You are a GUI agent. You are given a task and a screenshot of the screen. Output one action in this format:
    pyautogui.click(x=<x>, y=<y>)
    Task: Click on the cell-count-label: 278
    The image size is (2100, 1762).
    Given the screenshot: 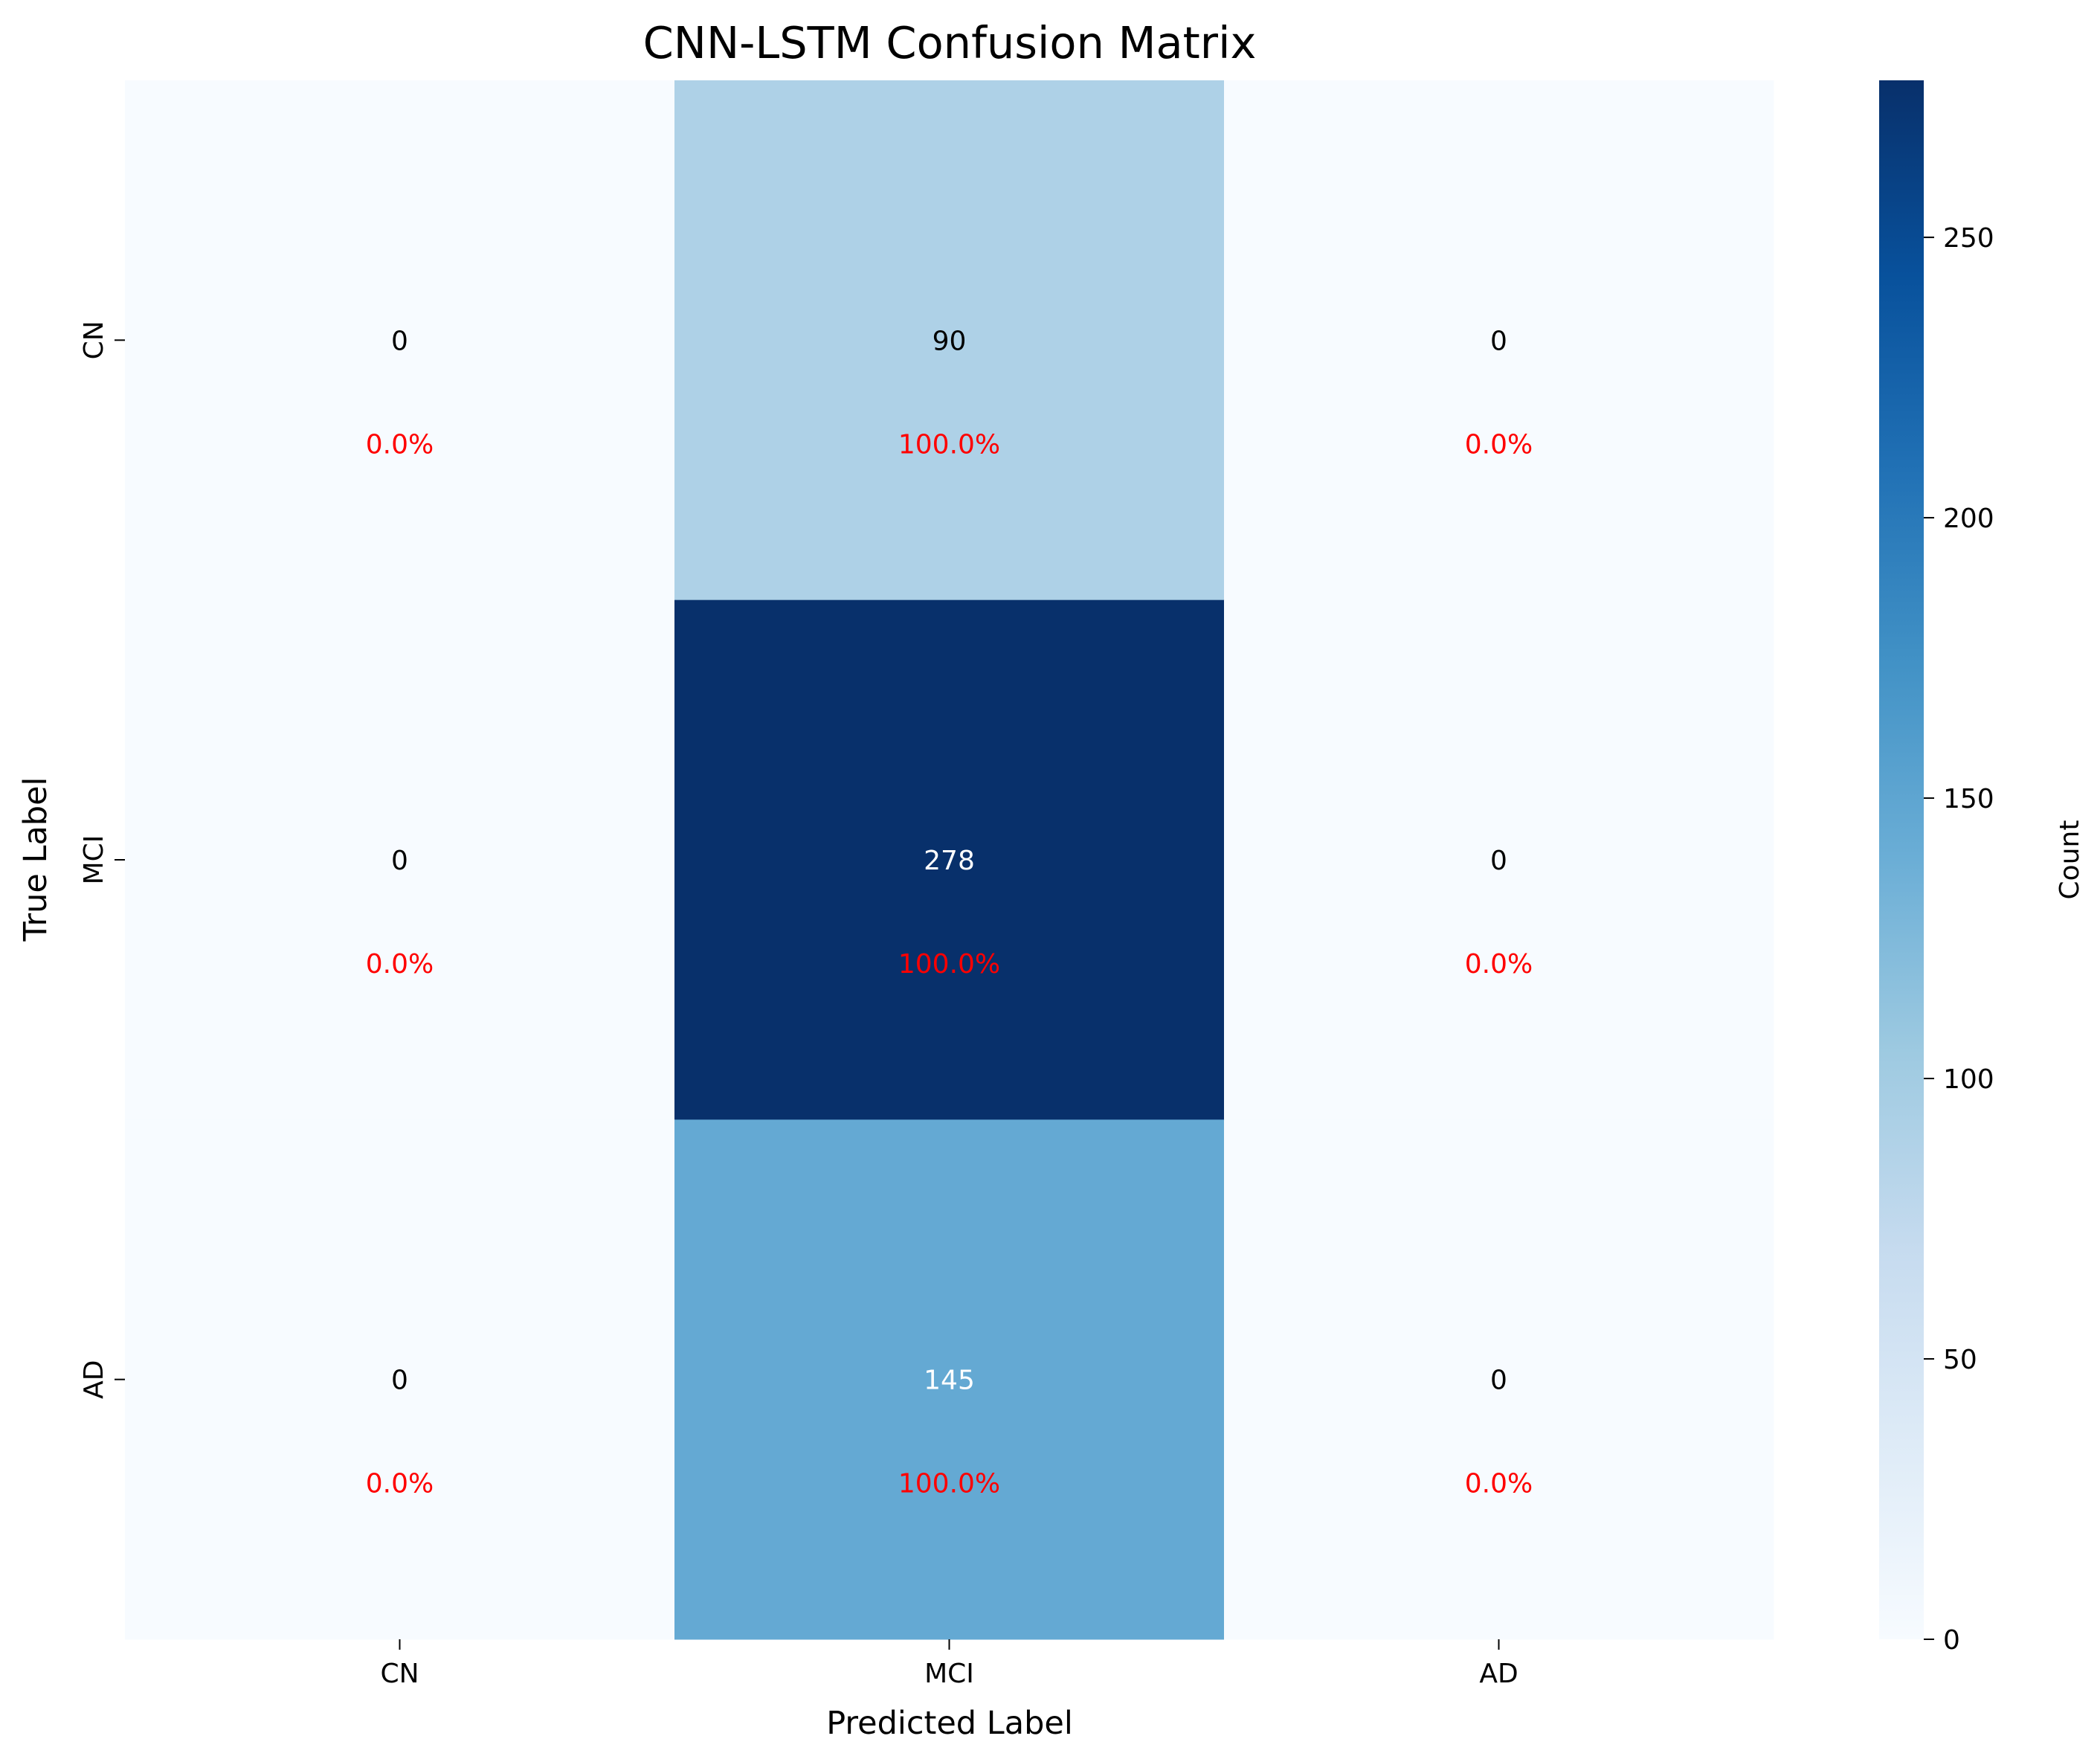 What is the action you would take?
    pyautogui.click(x=949, y=861)
    